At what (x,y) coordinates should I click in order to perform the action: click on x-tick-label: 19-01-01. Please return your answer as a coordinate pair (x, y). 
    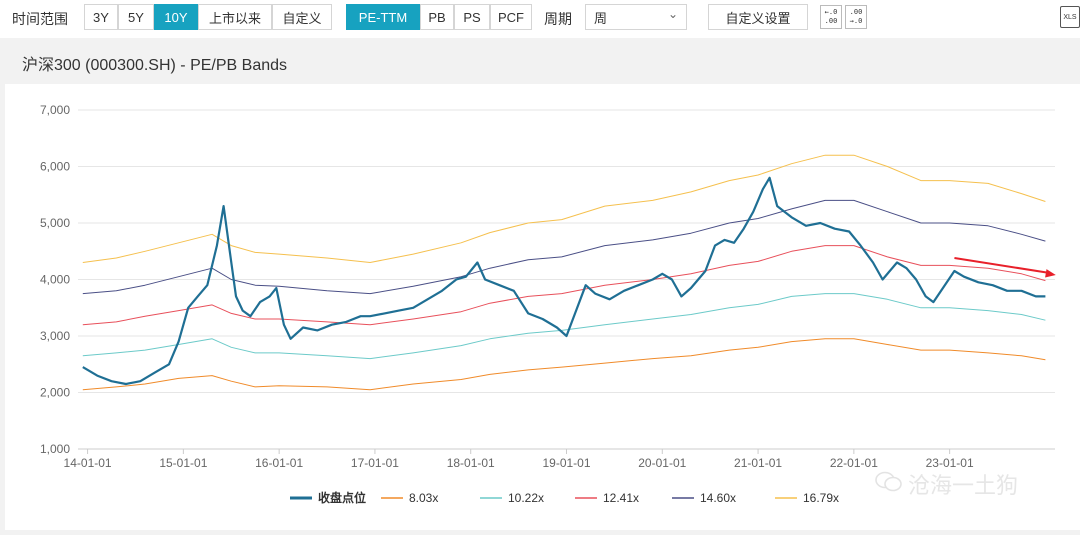
    Looking at the image, I should click on (566, 463).